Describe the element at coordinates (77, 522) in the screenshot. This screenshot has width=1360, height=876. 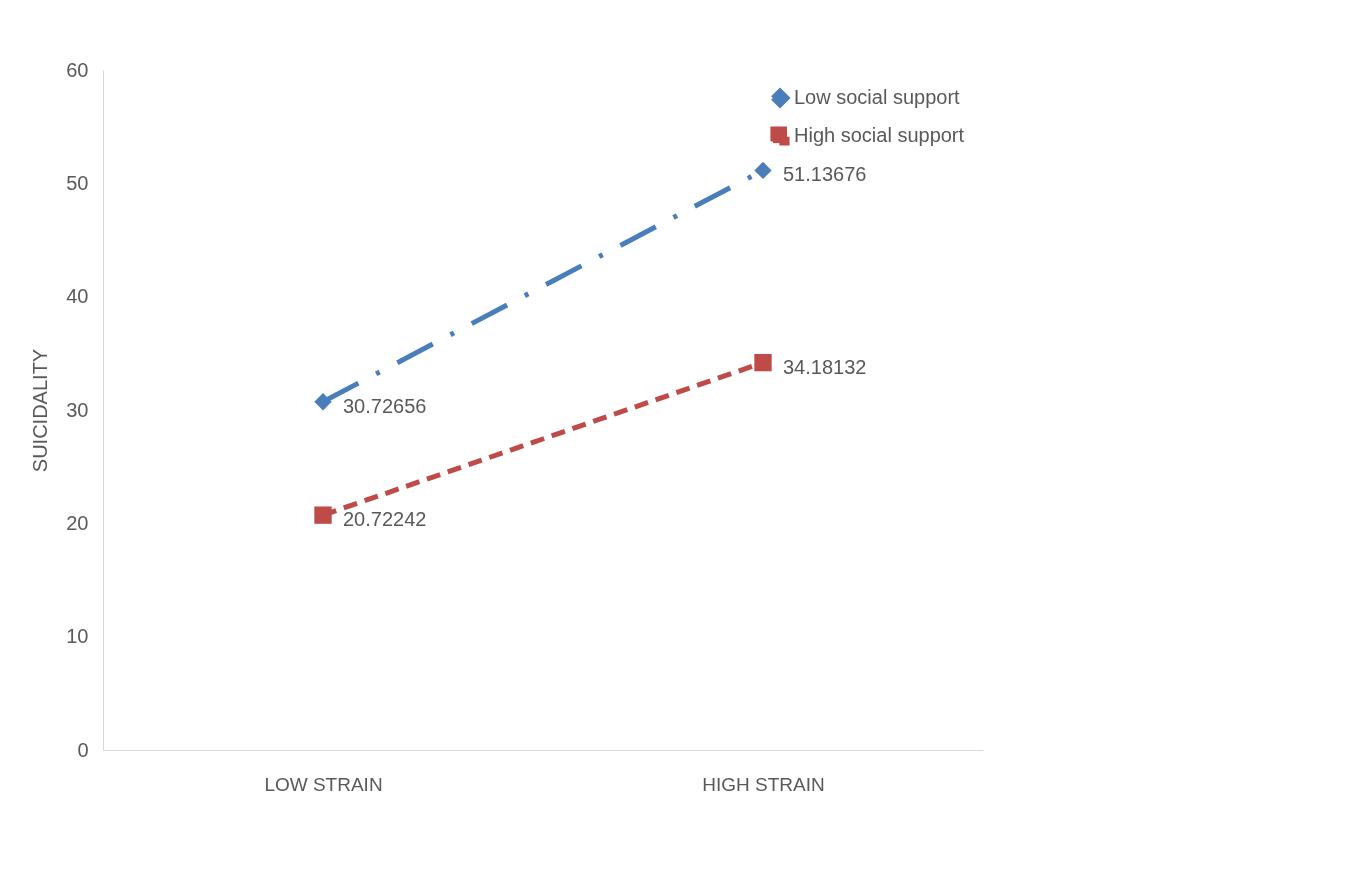
I see `y-tick-label: 20` at that location.